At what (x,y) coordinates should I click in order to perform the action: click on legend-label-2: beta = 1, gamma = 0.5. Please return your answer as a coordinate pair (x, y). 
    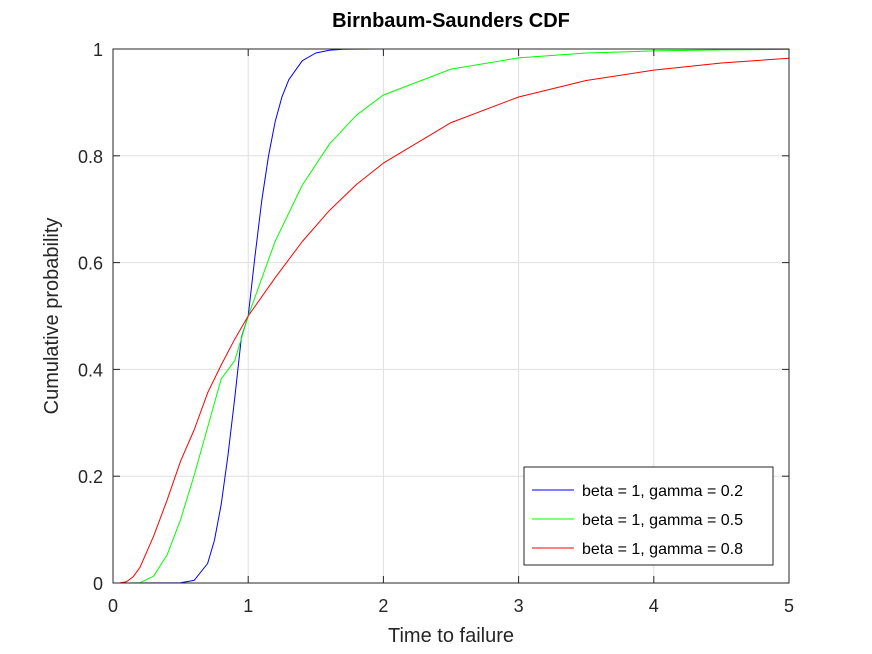
    Looking at the image, I should click on (662, 520).